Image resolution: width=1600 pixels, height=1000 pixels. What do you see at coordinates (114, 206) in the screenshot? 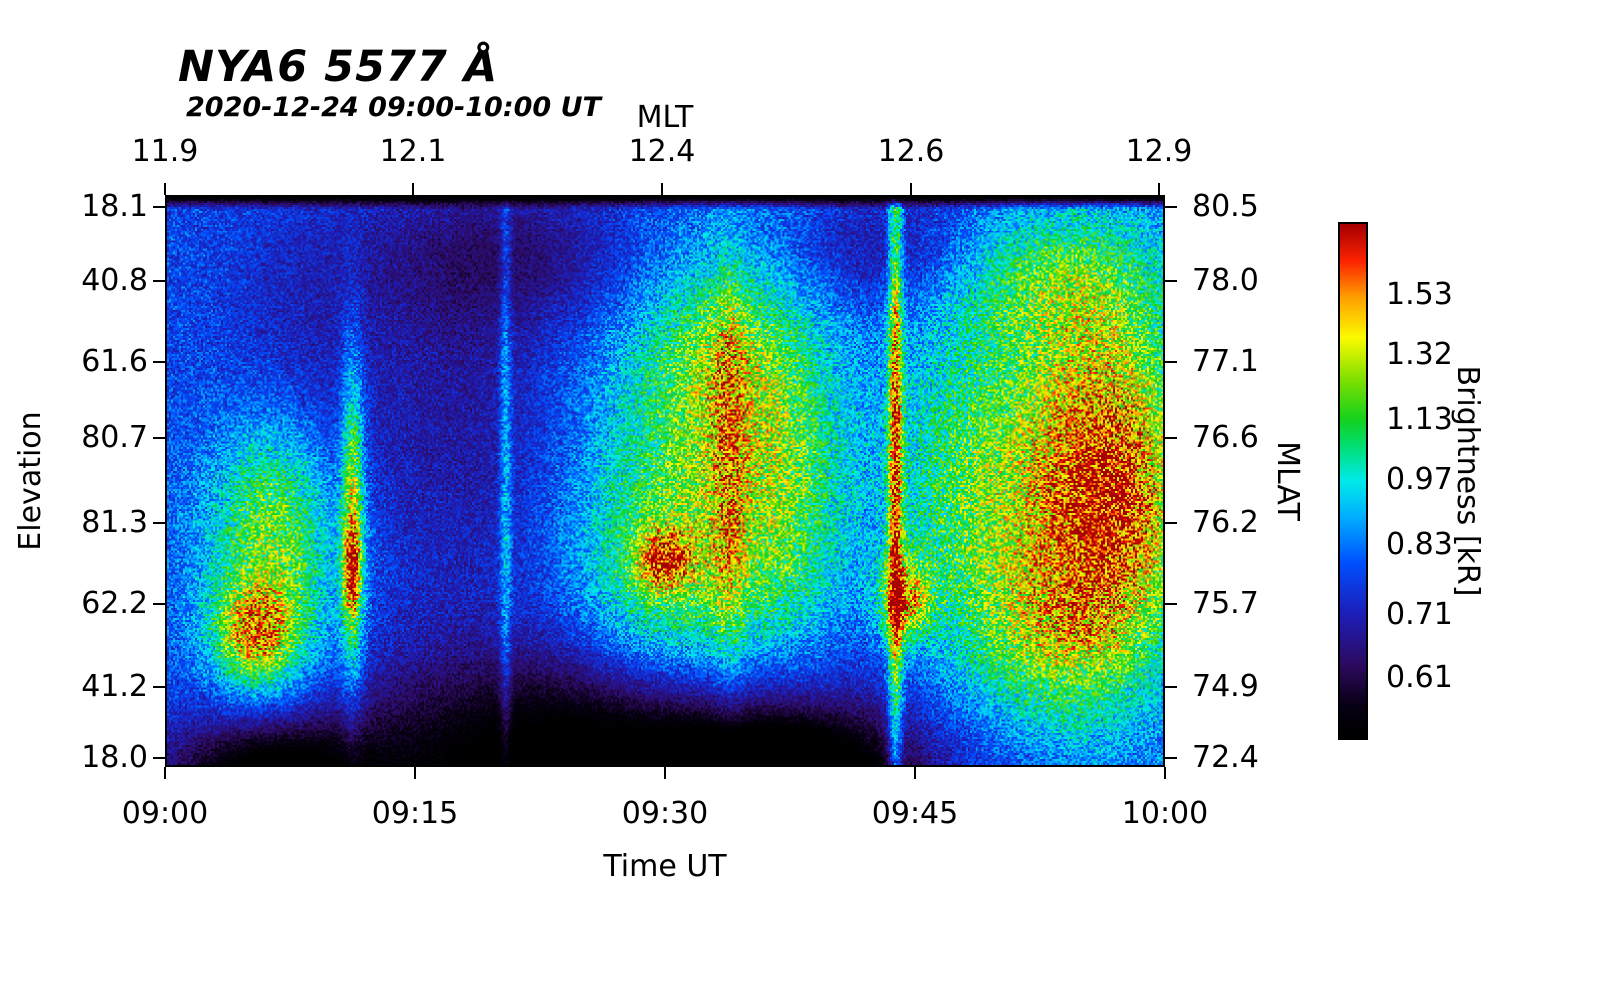
I see `left-tick-label: 18.1` at bounding box center [114, 206].